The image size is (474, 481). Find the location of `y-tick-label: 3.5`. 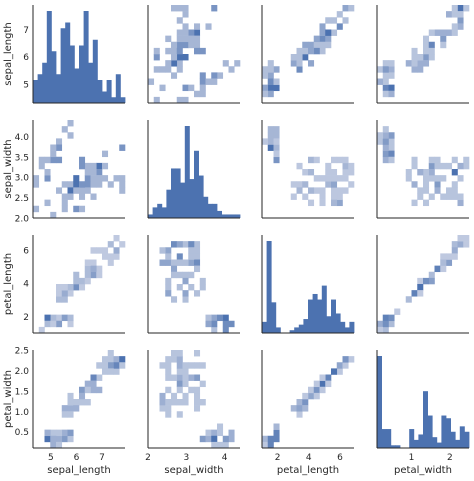

y-tick-label: 3.5 is located at coordinates (22, 158).